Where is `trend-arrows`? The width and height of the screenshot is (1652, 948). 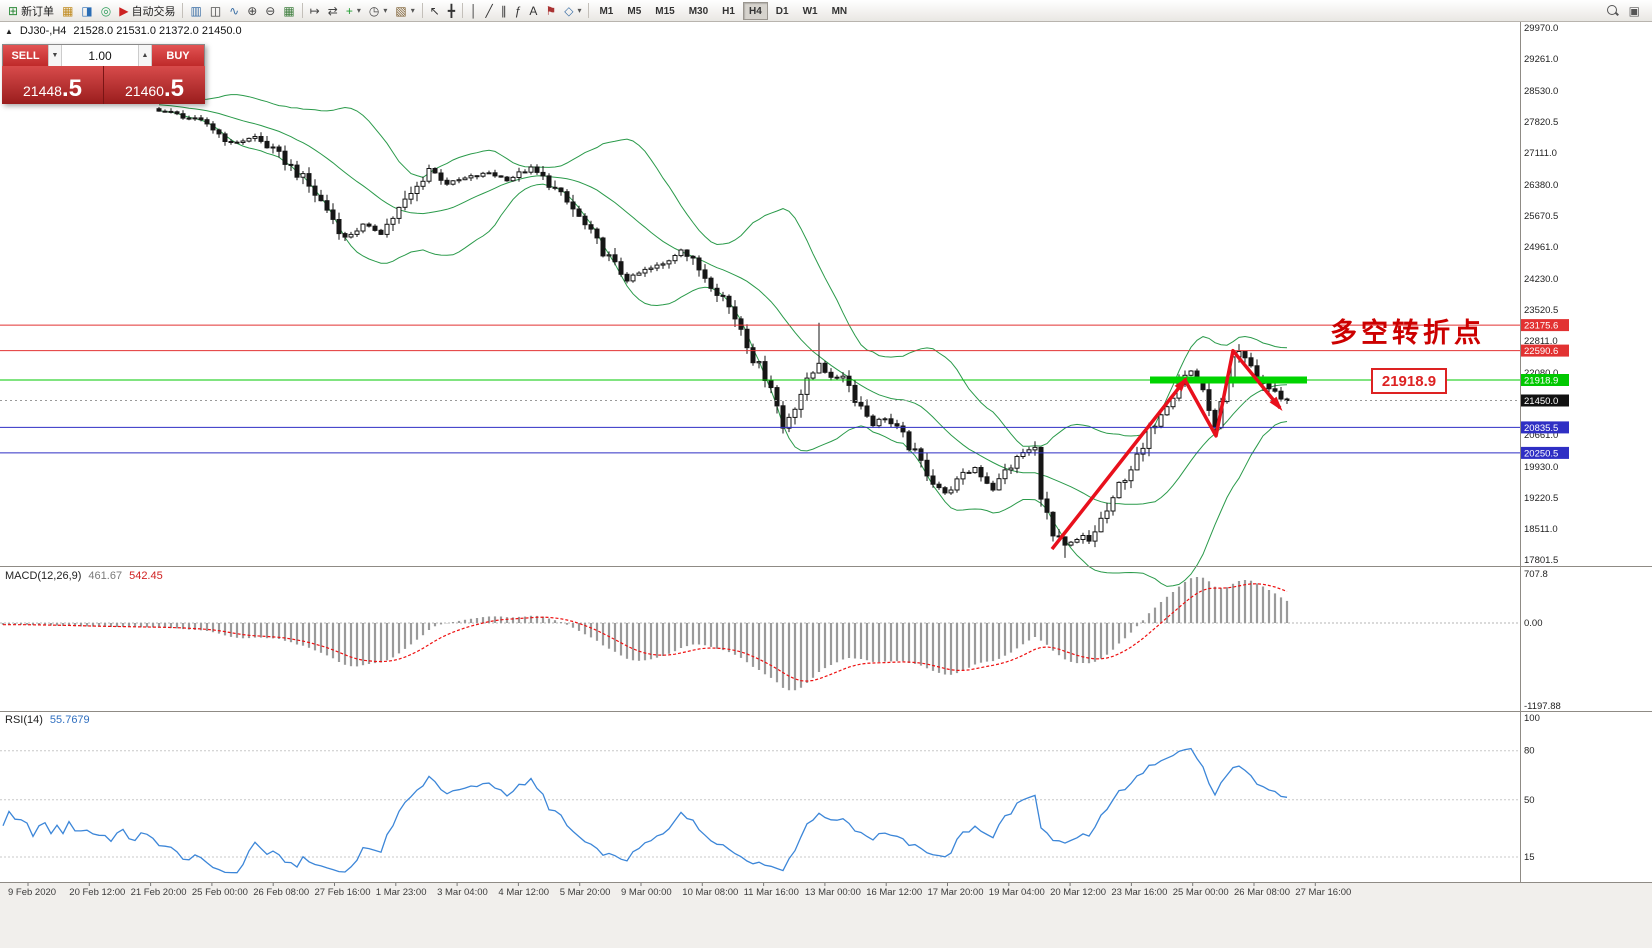
trend-arrows is located at coordinates (1166, 449).